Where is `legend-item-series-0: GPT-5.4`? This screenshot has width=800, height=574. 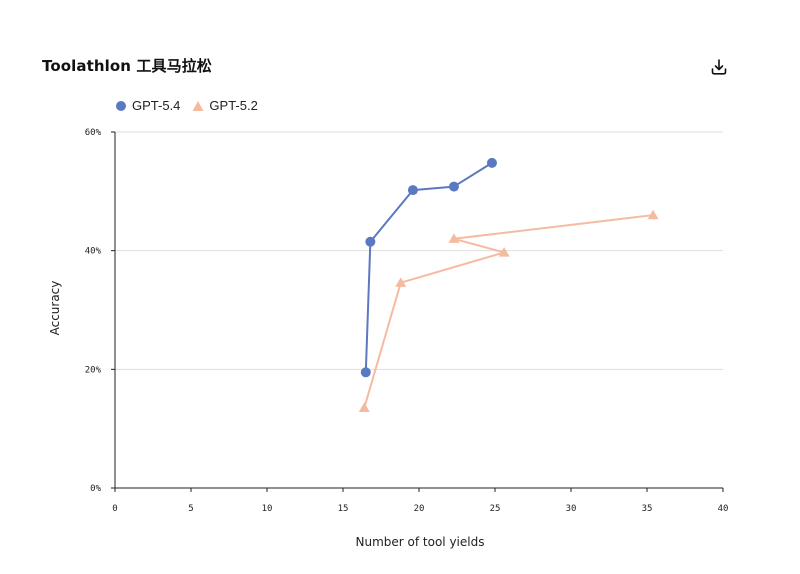 legend-item-series-0: GPT-5.4 is located at coordinates (147, 105).